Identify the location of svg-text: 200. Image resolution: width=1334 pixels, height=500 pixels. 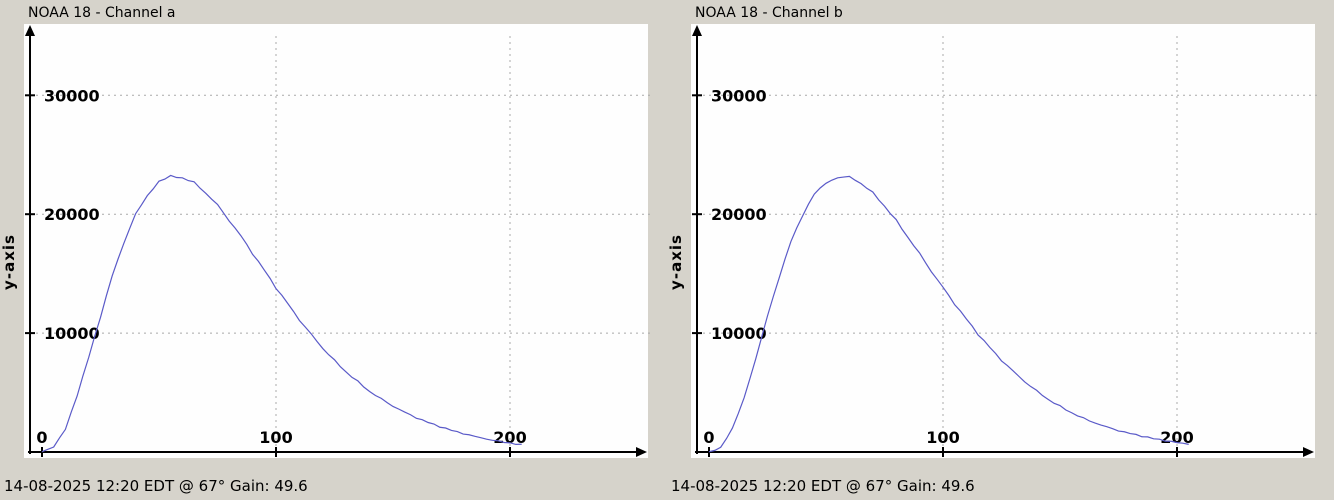
(1176, 437).